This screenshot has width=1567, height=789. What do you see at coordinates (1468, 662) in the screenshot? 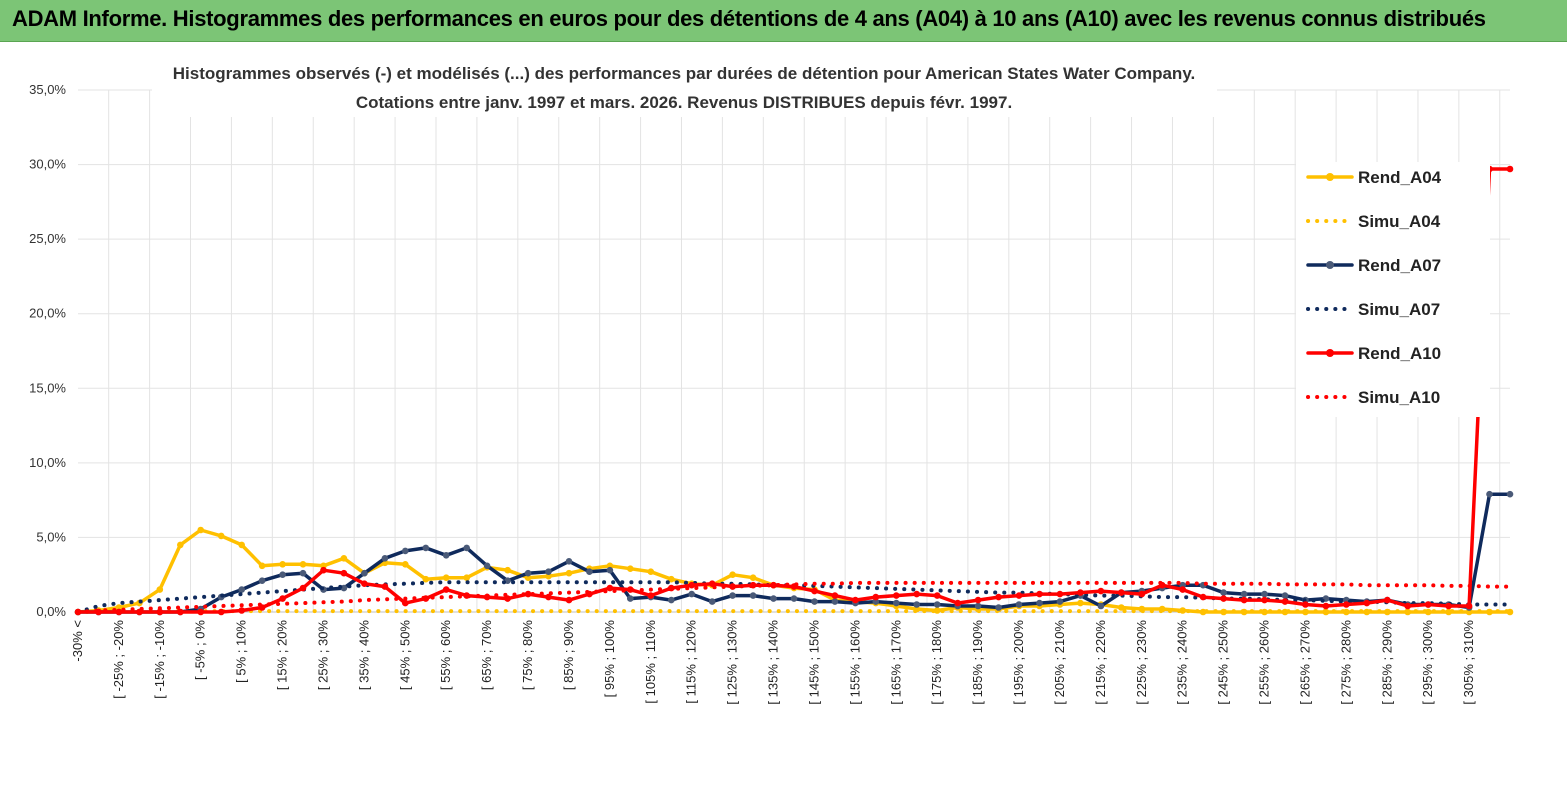
I see `x-tick-label: [ 305% ; 310%` at bounding box center [1468, 662].